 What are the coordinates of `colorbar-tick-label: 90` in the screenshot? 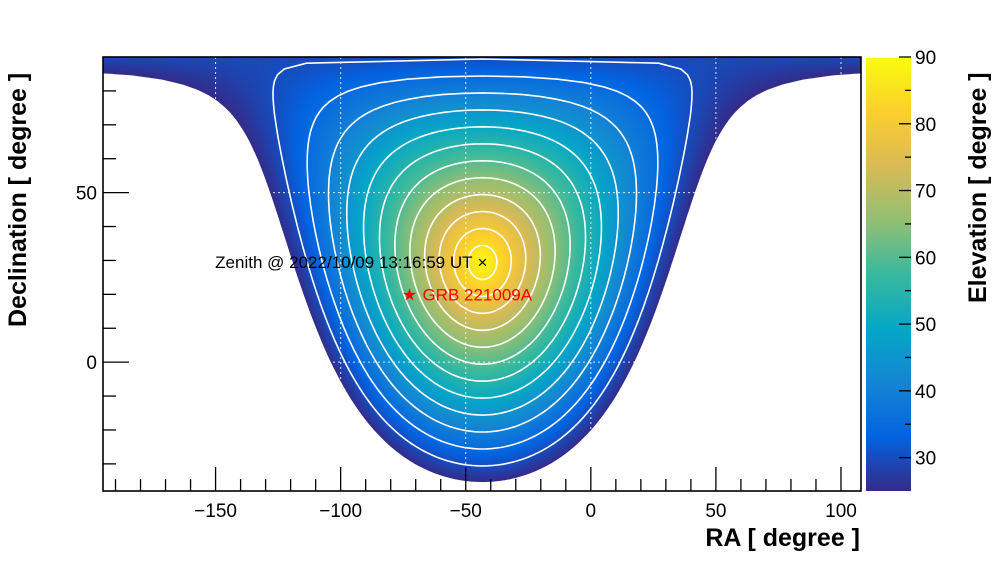 It's located at (925, 58).